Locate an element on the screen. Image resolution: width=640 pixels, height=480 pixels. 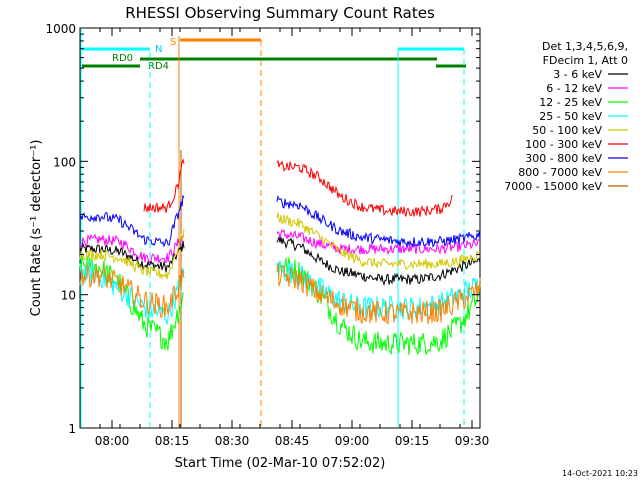
annotation-s: S is located at coordinates (173, 42).